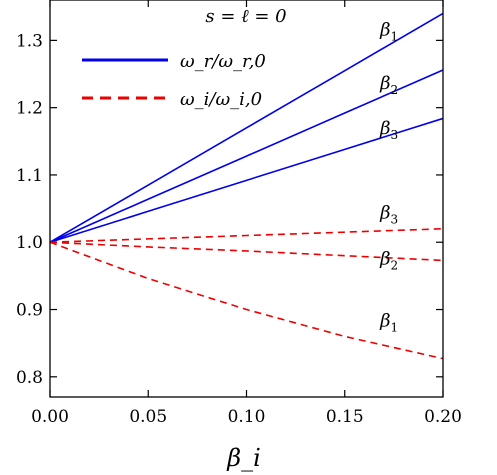 Image resolution: width=497 pixels, height=475 pixels. Describe the element at coordinates (223, 61) in the screenshot. I see `legend-label-real: ω_r/ω_r,0` at that location.